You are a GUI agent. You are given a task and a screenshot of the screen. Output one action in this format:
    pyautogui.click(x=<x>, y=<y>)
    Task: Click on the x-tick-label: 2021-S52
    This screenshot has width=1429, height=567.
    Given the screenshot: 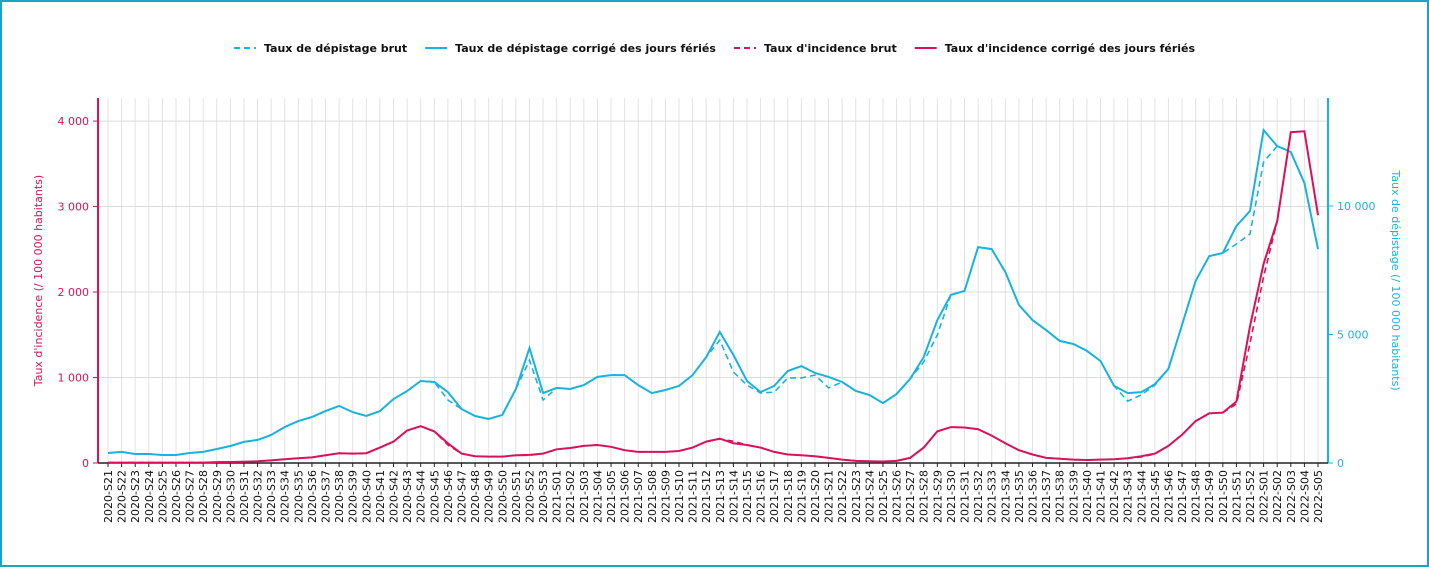 What is the action you would take?
    pyautogui.click(x=1250, y=496)
    